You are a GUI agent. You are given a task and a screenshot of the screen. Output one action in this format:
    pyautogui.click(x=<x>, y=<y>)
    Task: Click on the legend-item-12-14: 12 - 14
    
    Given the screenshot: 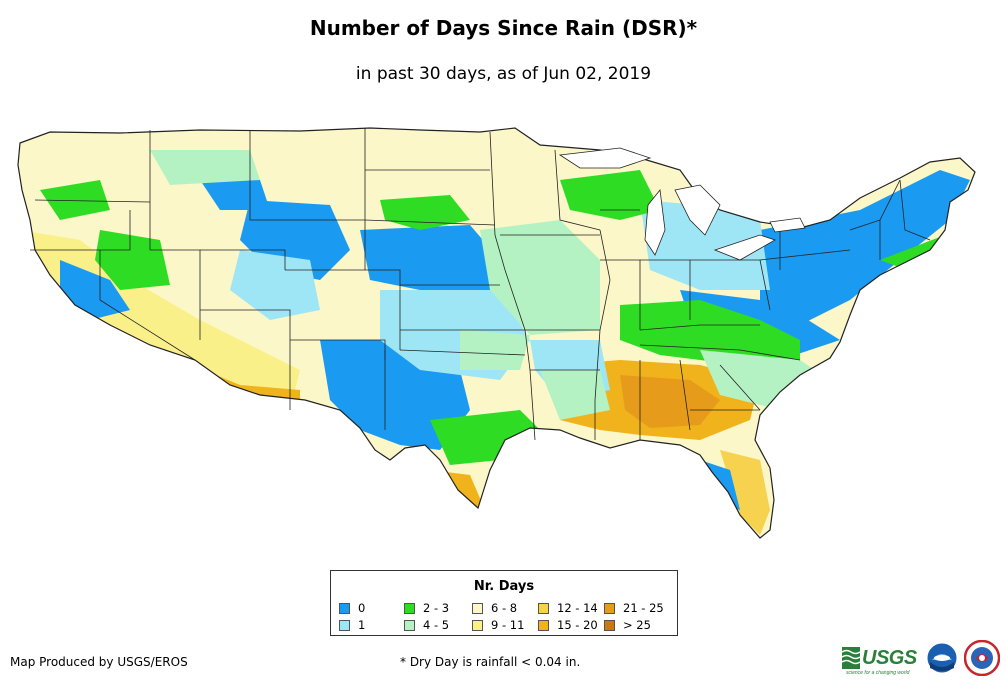 What is the action you would take?
    pyautogui.click(x=568, y=608)
    